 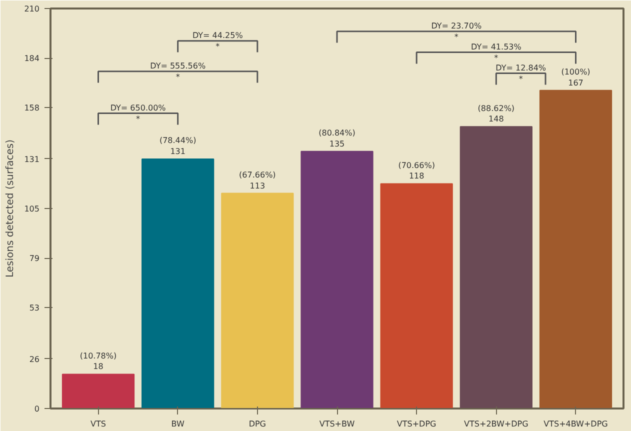 I want to click on data-label: (70.66%) 118, so click(x=416, y=170).